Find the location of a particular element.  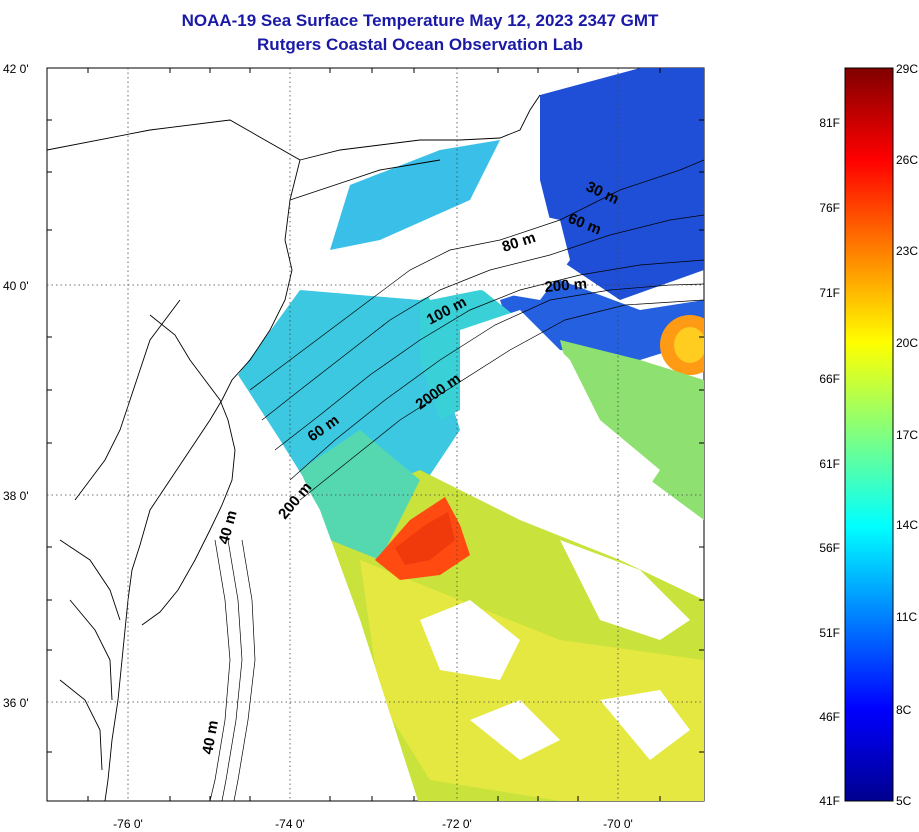

colorbar-c-label: 26C is located at coordinates (907, 160).